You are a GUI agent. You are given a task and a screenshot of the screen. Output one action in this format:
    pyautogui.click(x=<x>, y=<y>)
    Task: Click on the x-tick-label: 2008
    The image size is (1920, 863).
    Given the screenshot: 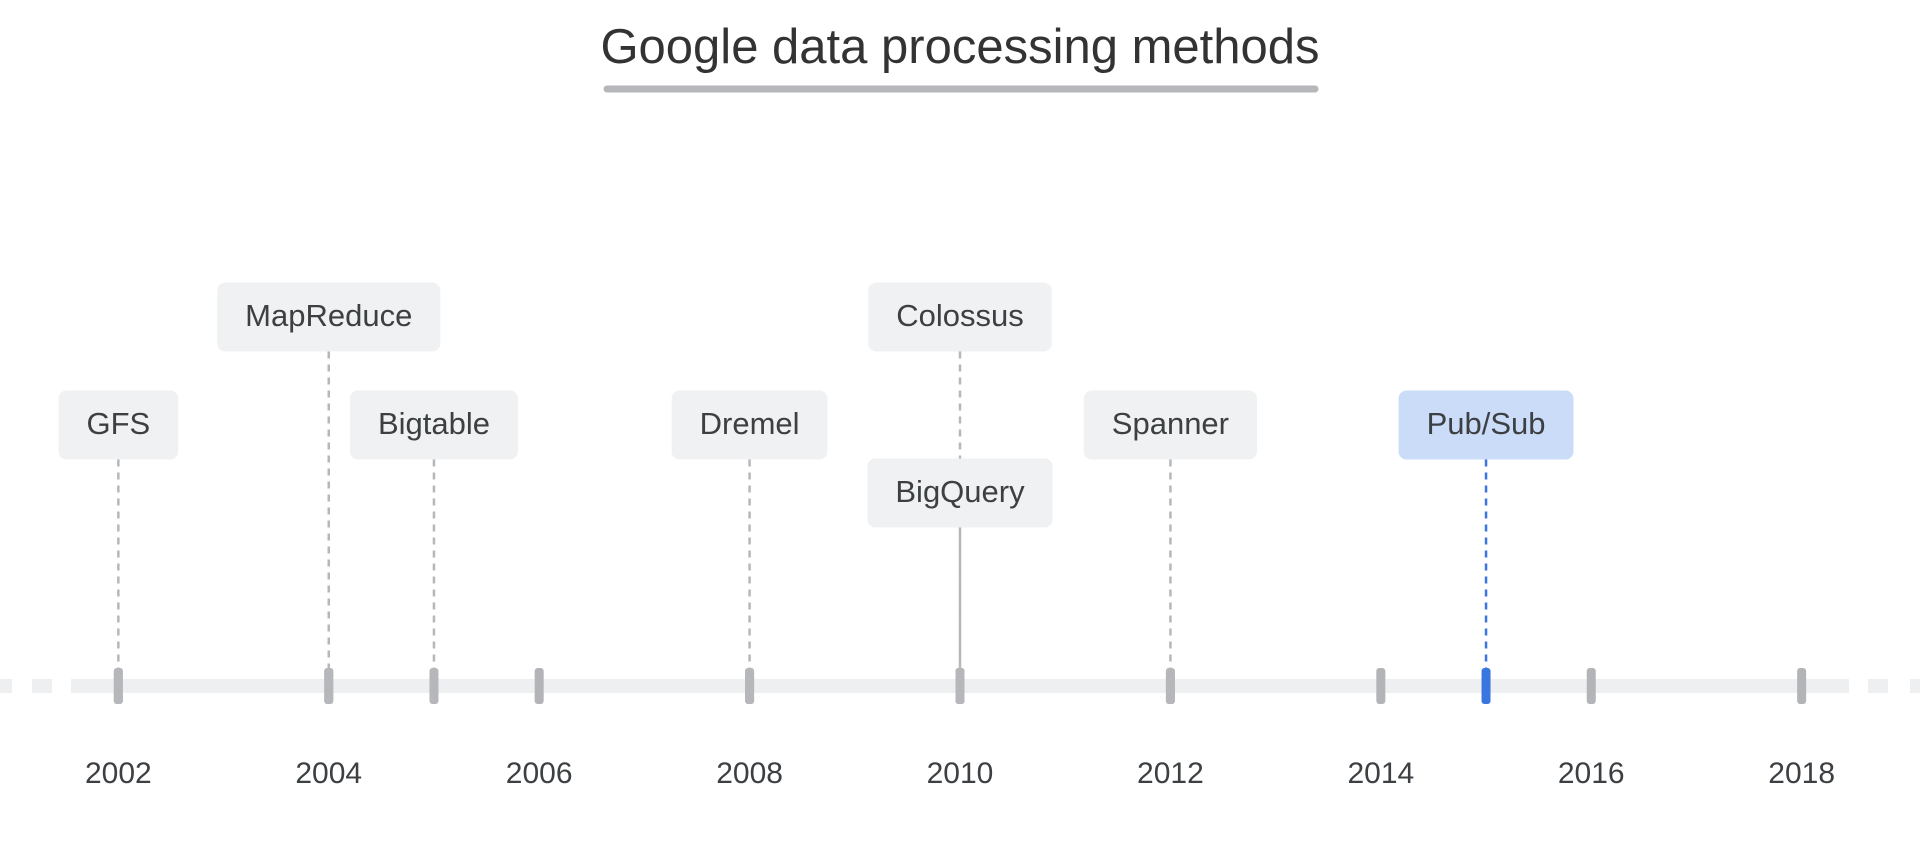 What is the action you would take?
    pyautogui.click(x=749, y=773)
    